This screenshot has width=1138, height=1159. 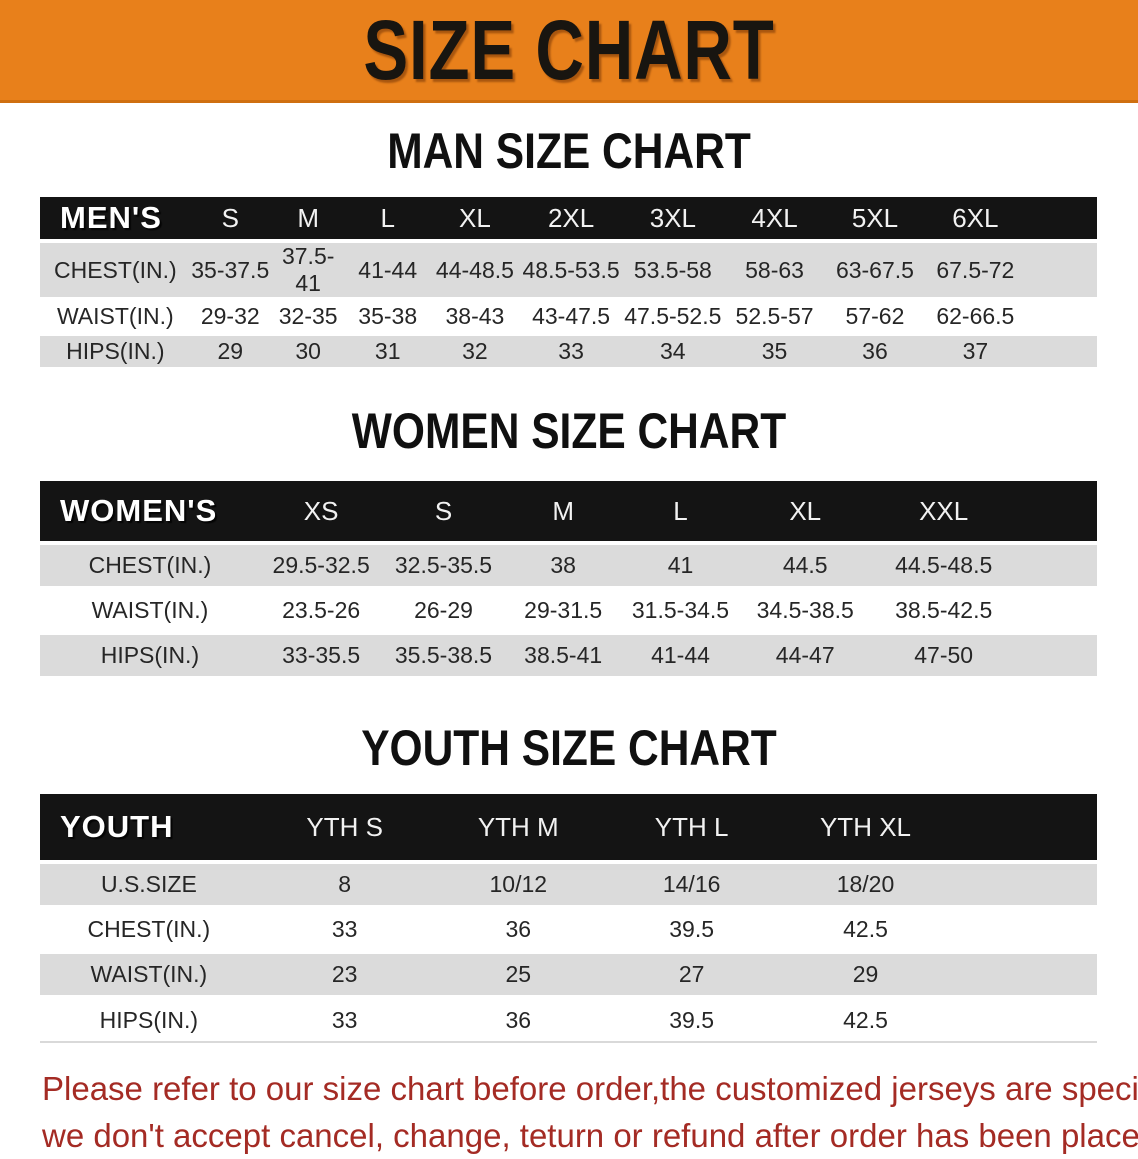 I want to click on size-value: 44-48.5, so click(x=474, y=270).